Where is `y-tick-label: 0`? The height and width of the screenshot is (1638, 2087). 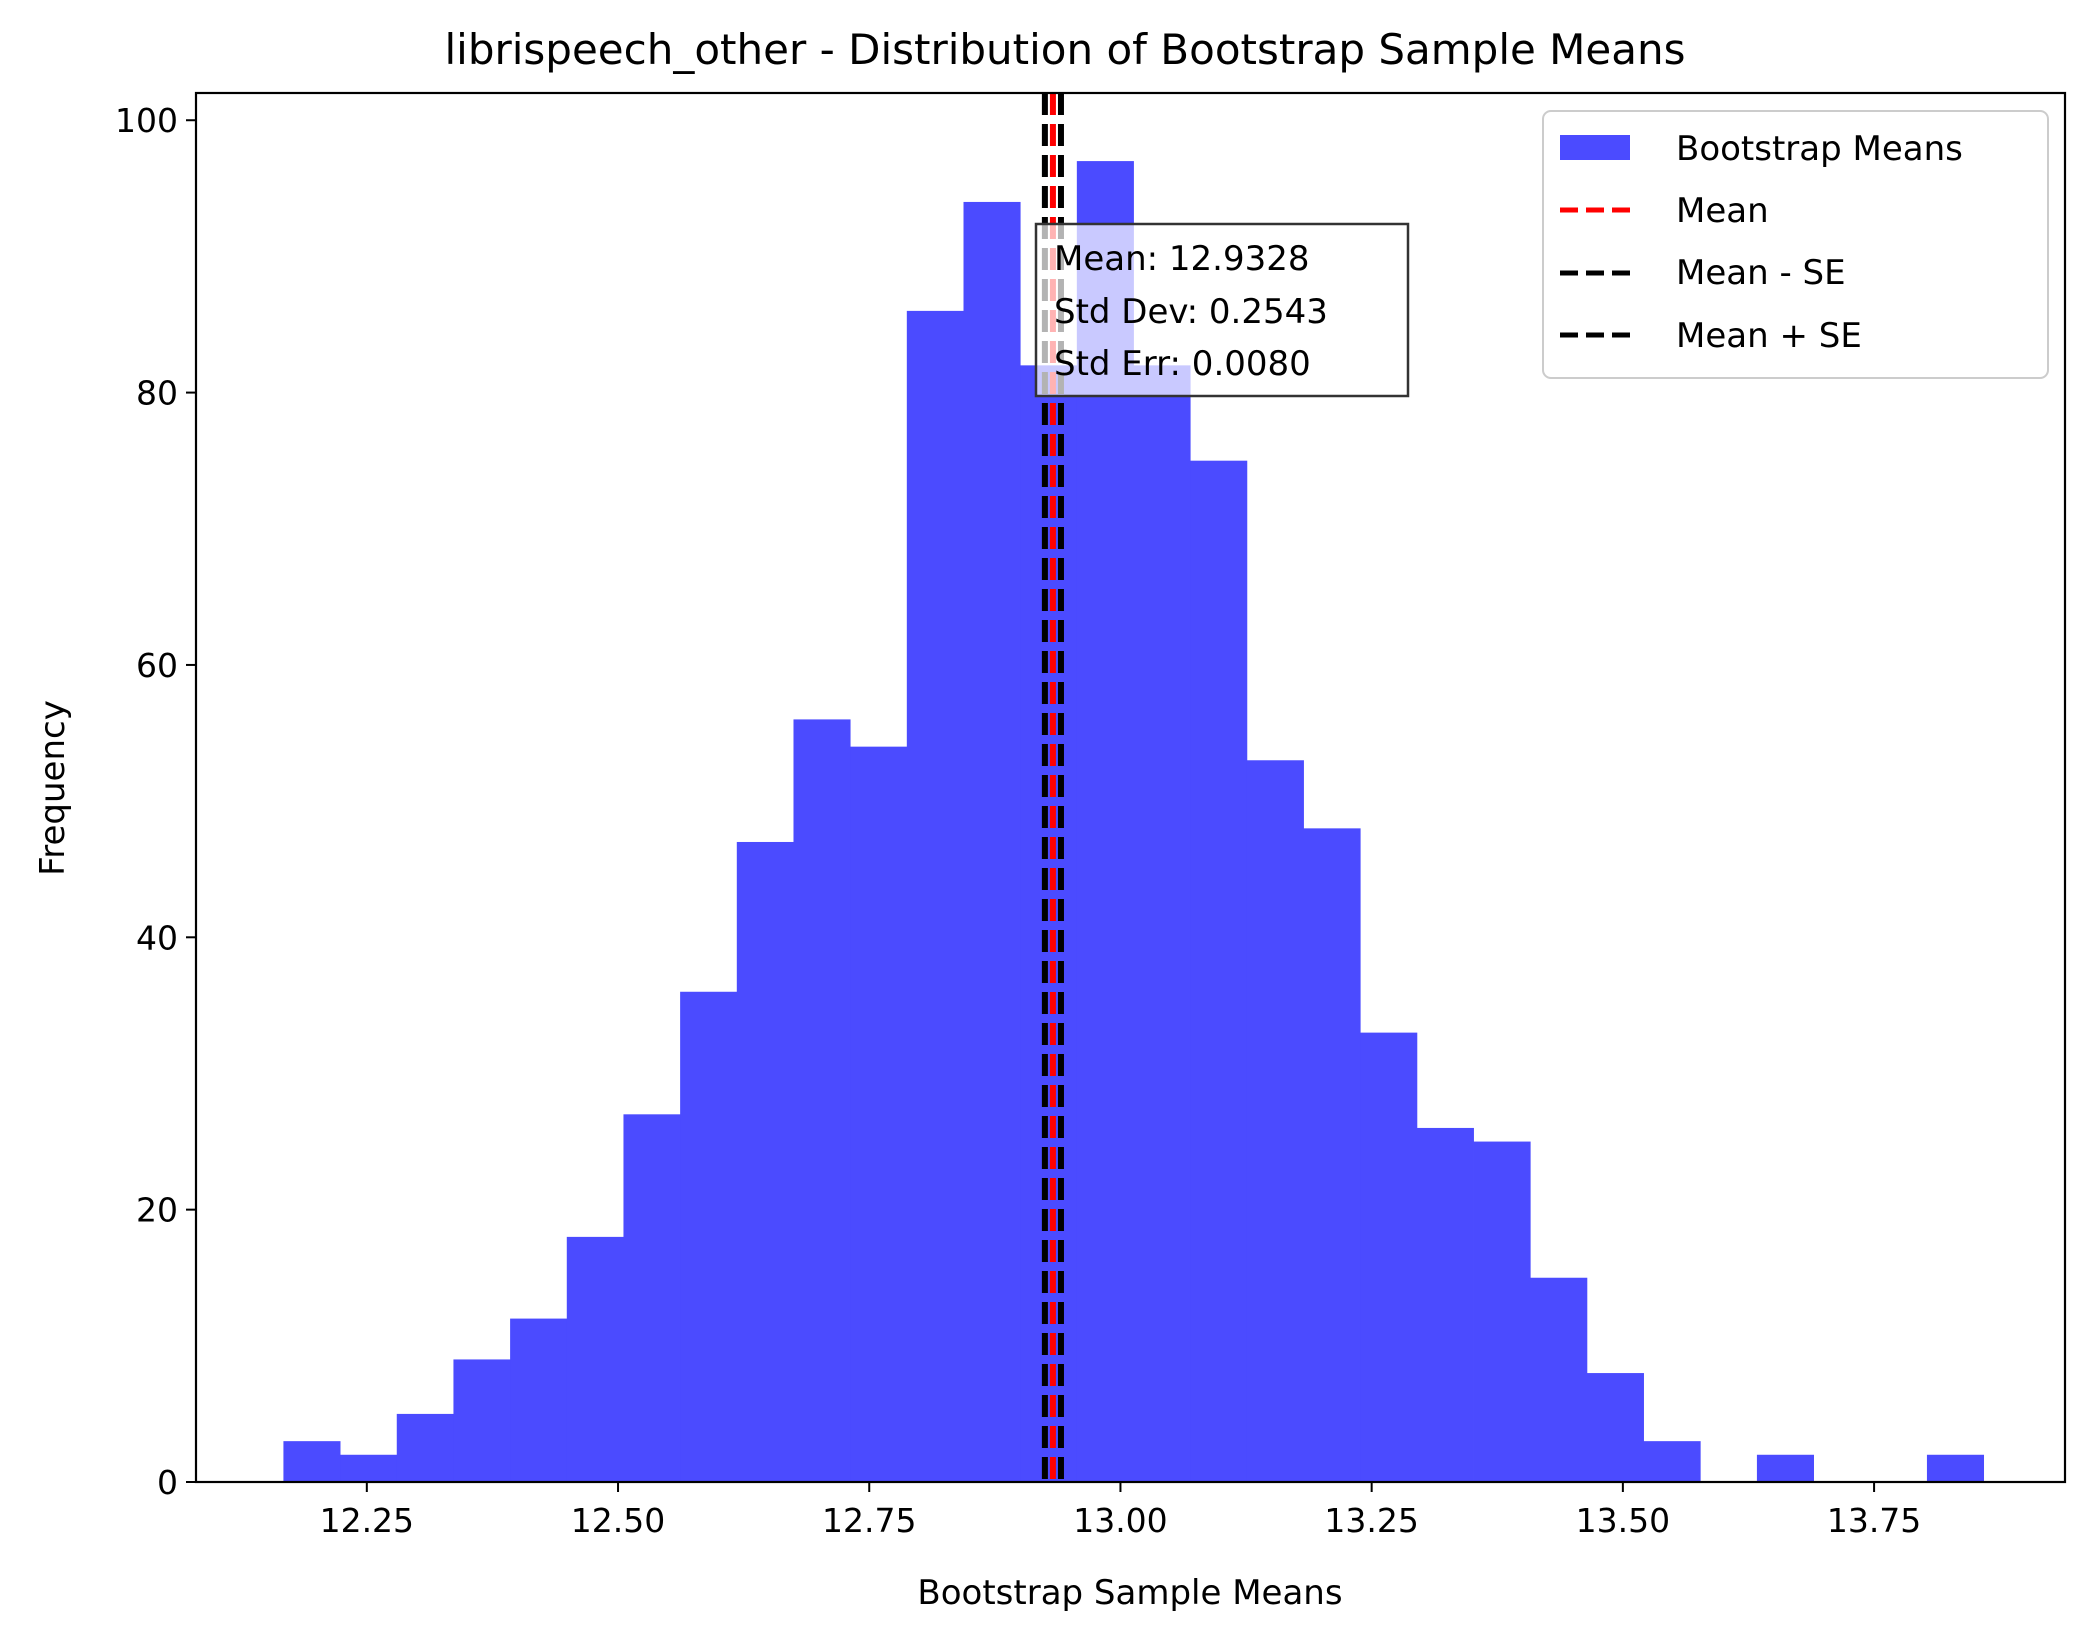
y-tick-label: 0 is located at coordinates (167, 1482).